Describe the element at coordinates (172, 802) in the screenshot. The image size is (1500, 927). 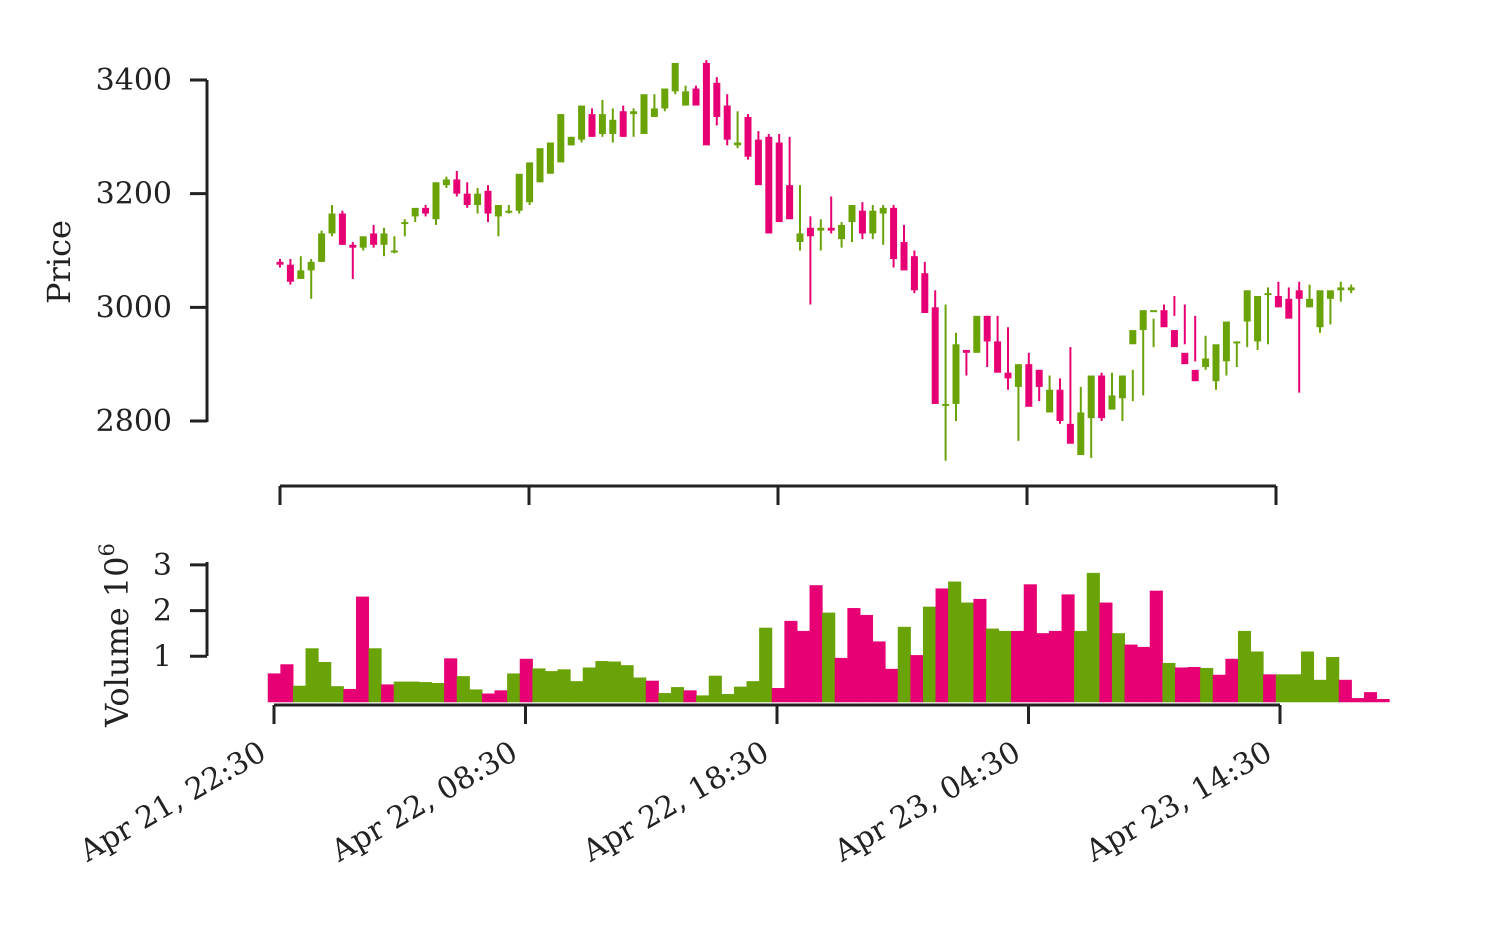
I see `x-tick-label: Apr 21, 22:30` at that location.